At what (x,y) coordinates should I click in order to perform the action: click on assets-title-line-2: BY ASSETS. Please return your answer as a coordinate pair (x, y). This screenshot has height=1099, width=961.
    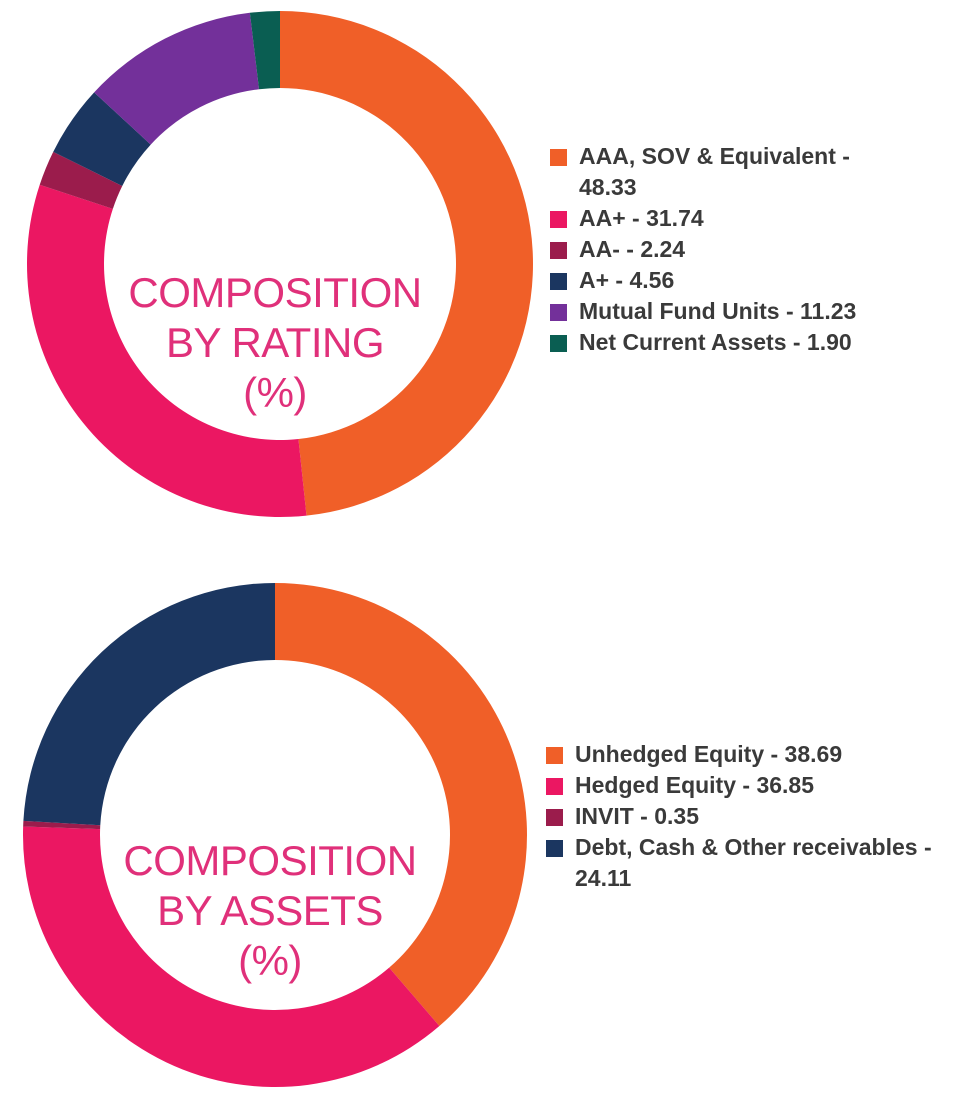
    Looking at the image, I should click on (270, 910).